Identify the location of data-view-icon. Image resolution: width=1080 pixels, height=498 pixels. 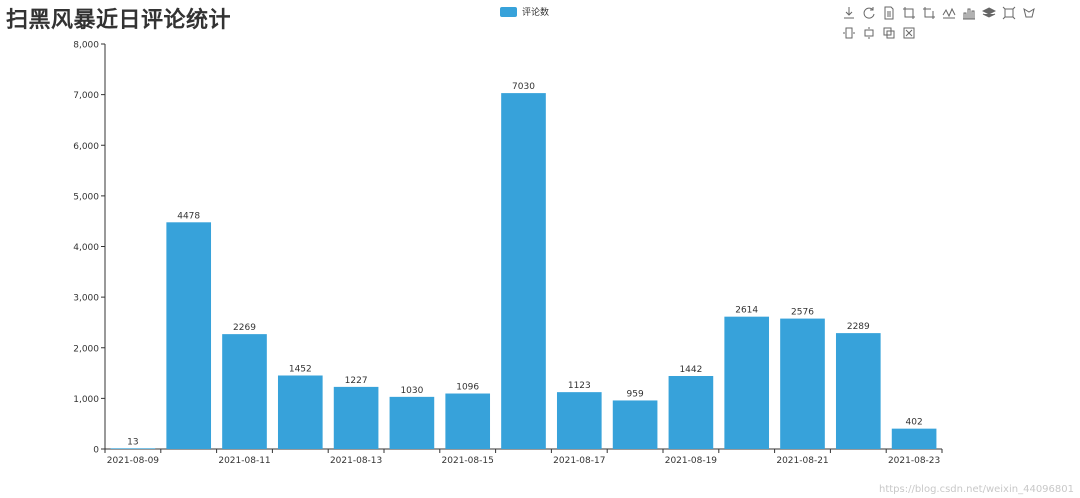
(889, 13).